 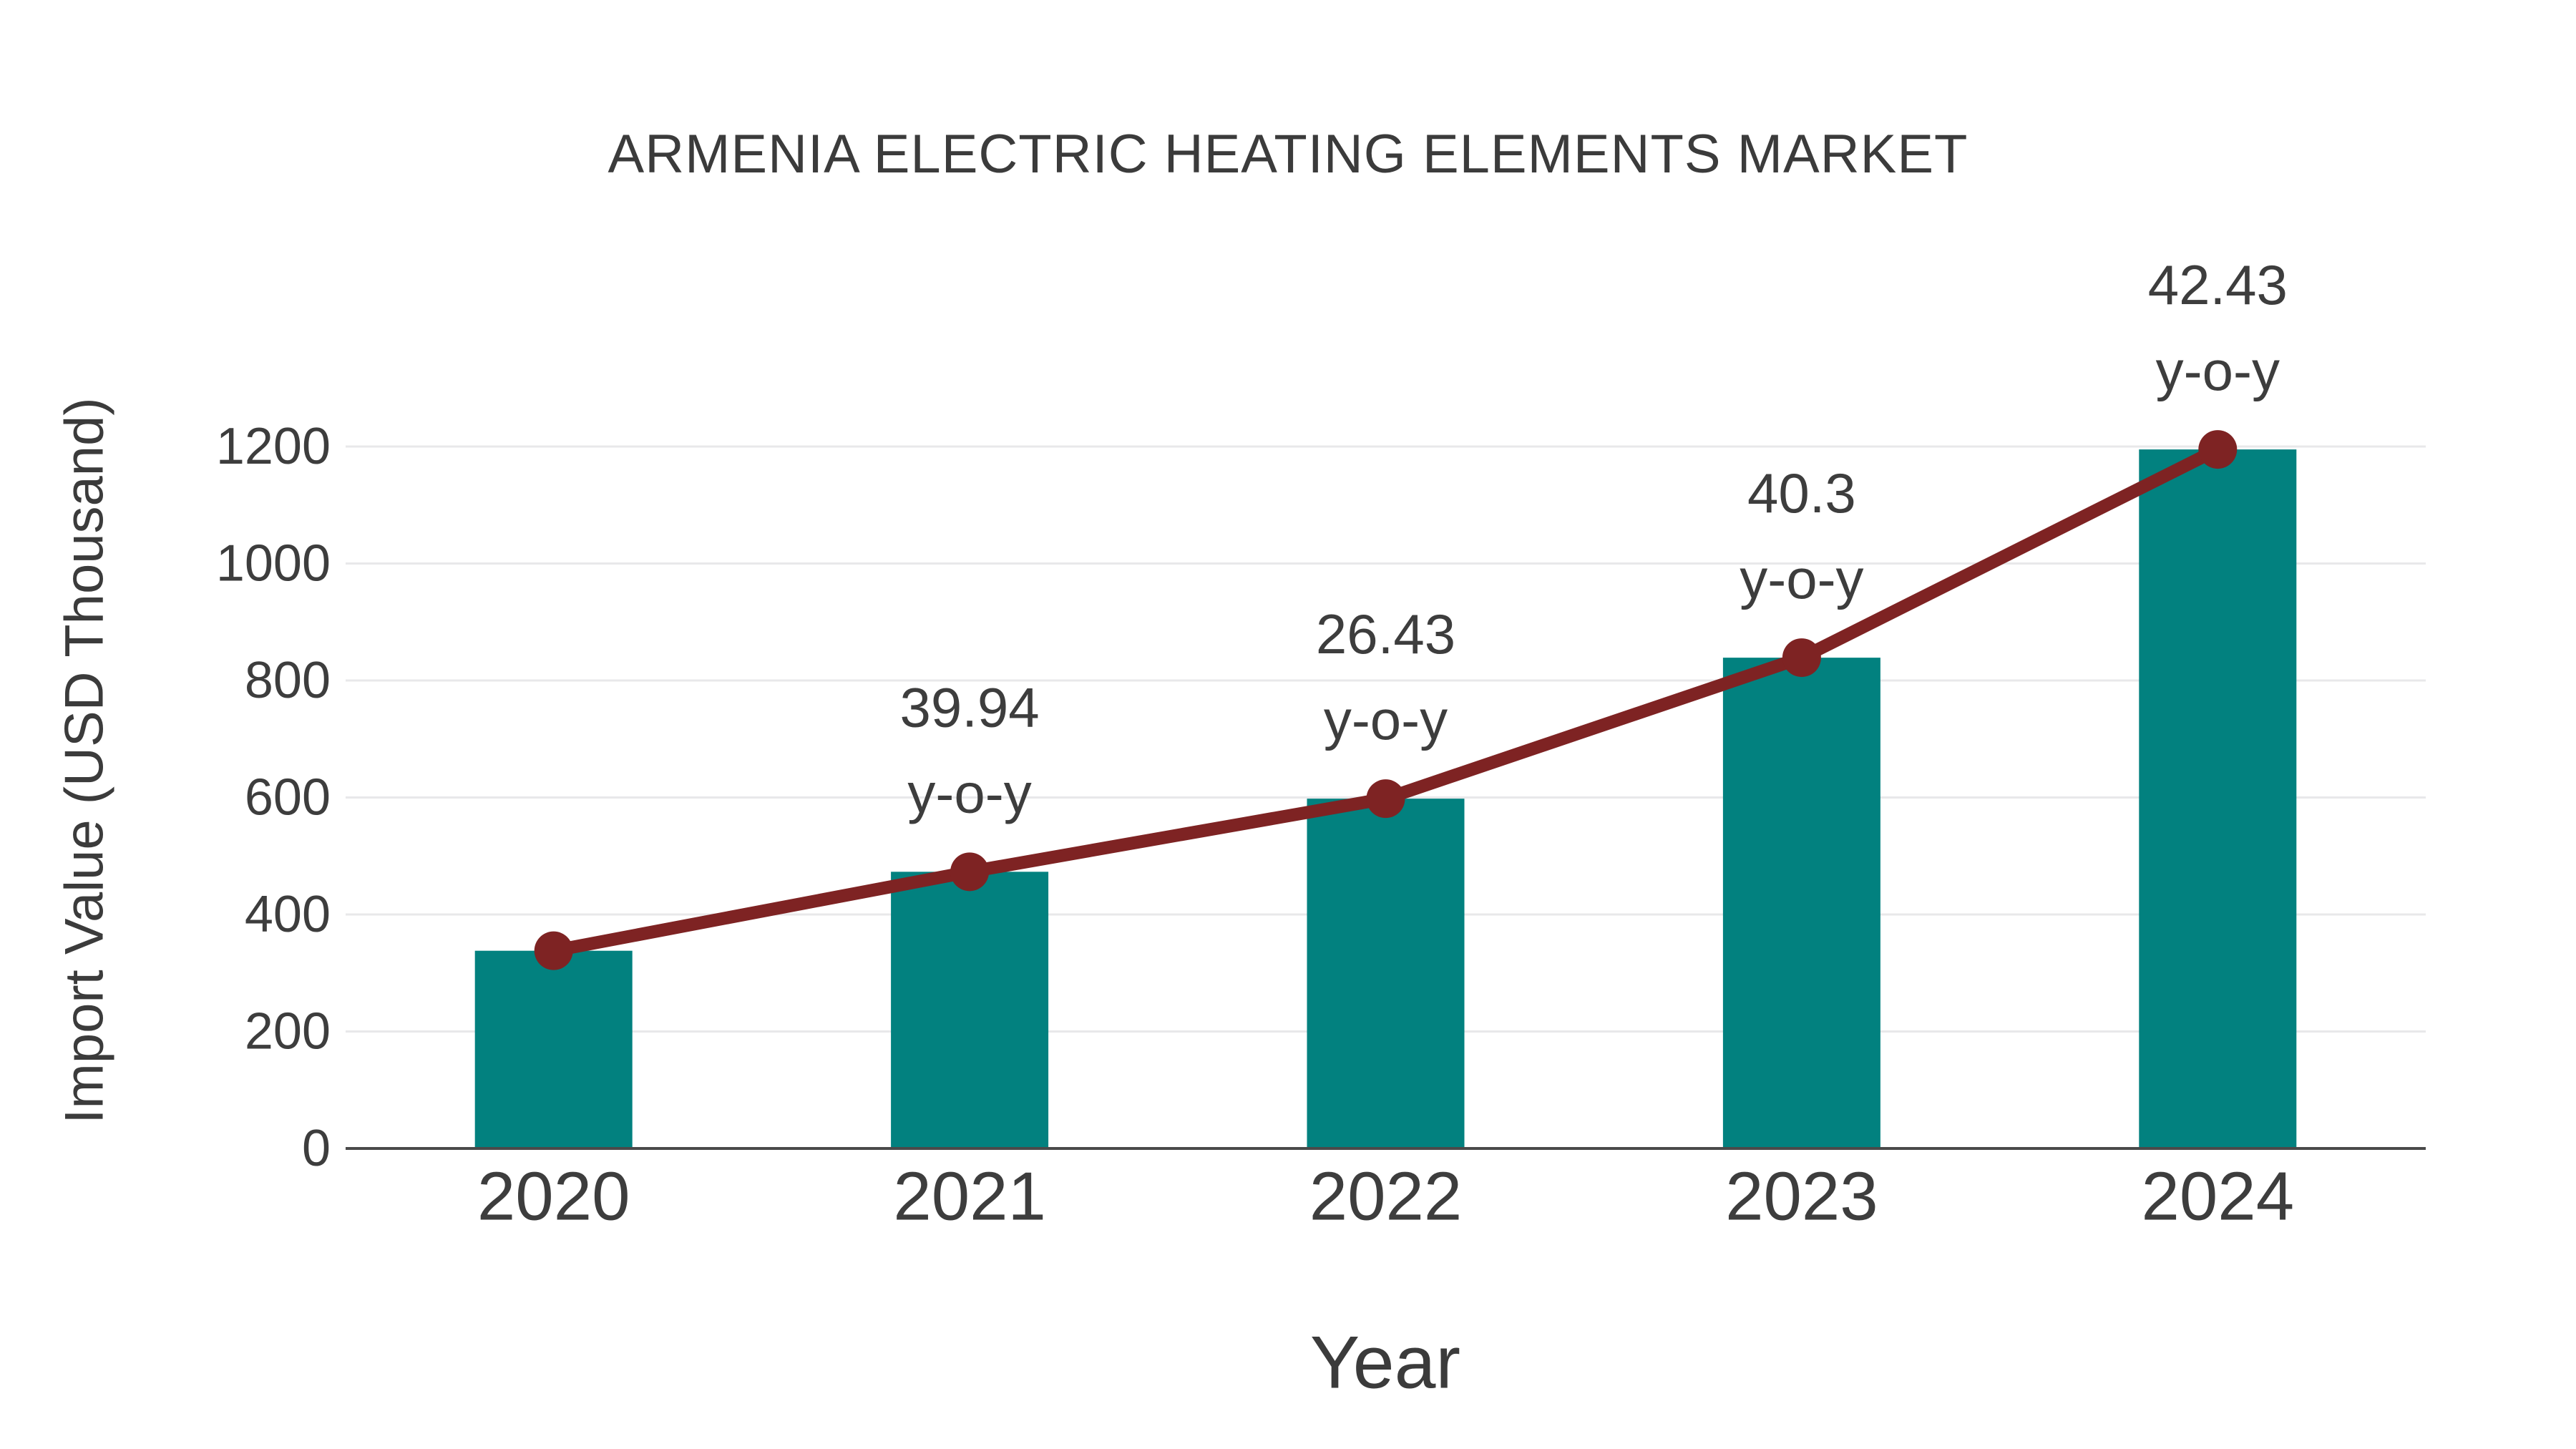 I want to click on data-point-marker-2020, so click(x=553, y=950).